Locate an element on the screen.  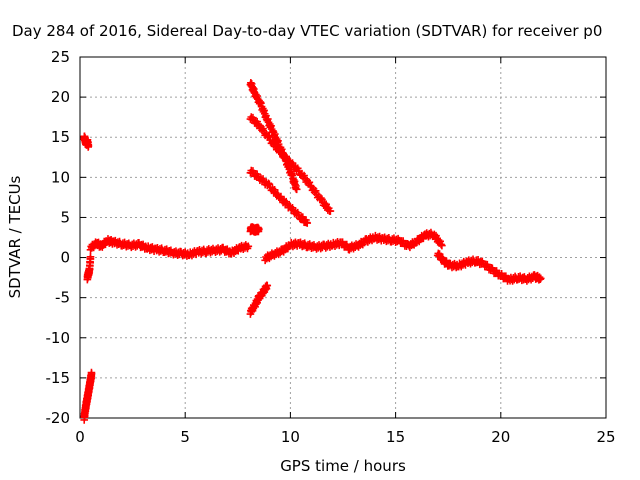
y-tick-label: -5 is located at coordinates (62, 298).